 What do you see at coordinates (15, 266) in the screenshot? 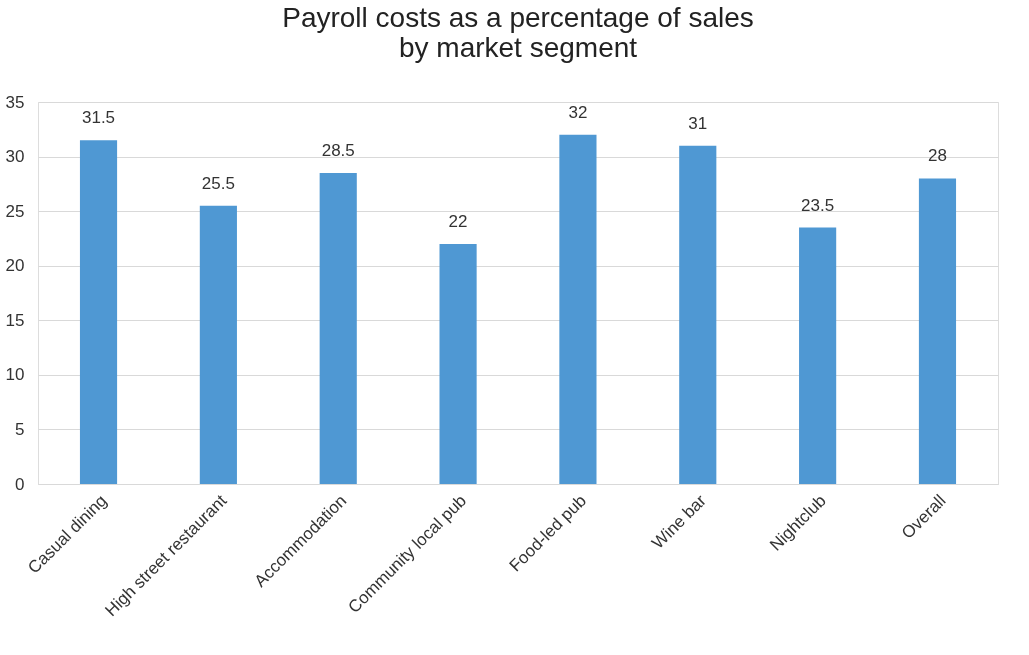
I see `y-tick-label: 20` at bounding box center [15, 266].